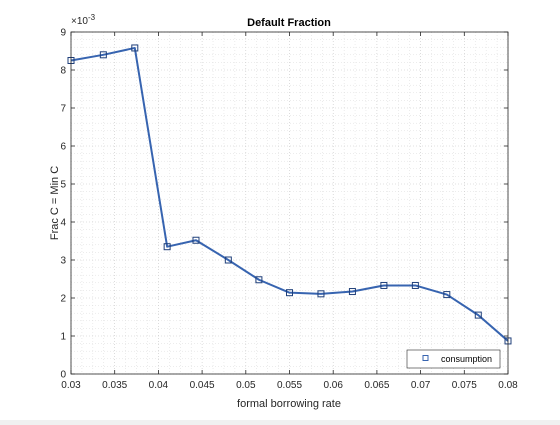  I want to click on exponent-power: -3, so click(92, 17).